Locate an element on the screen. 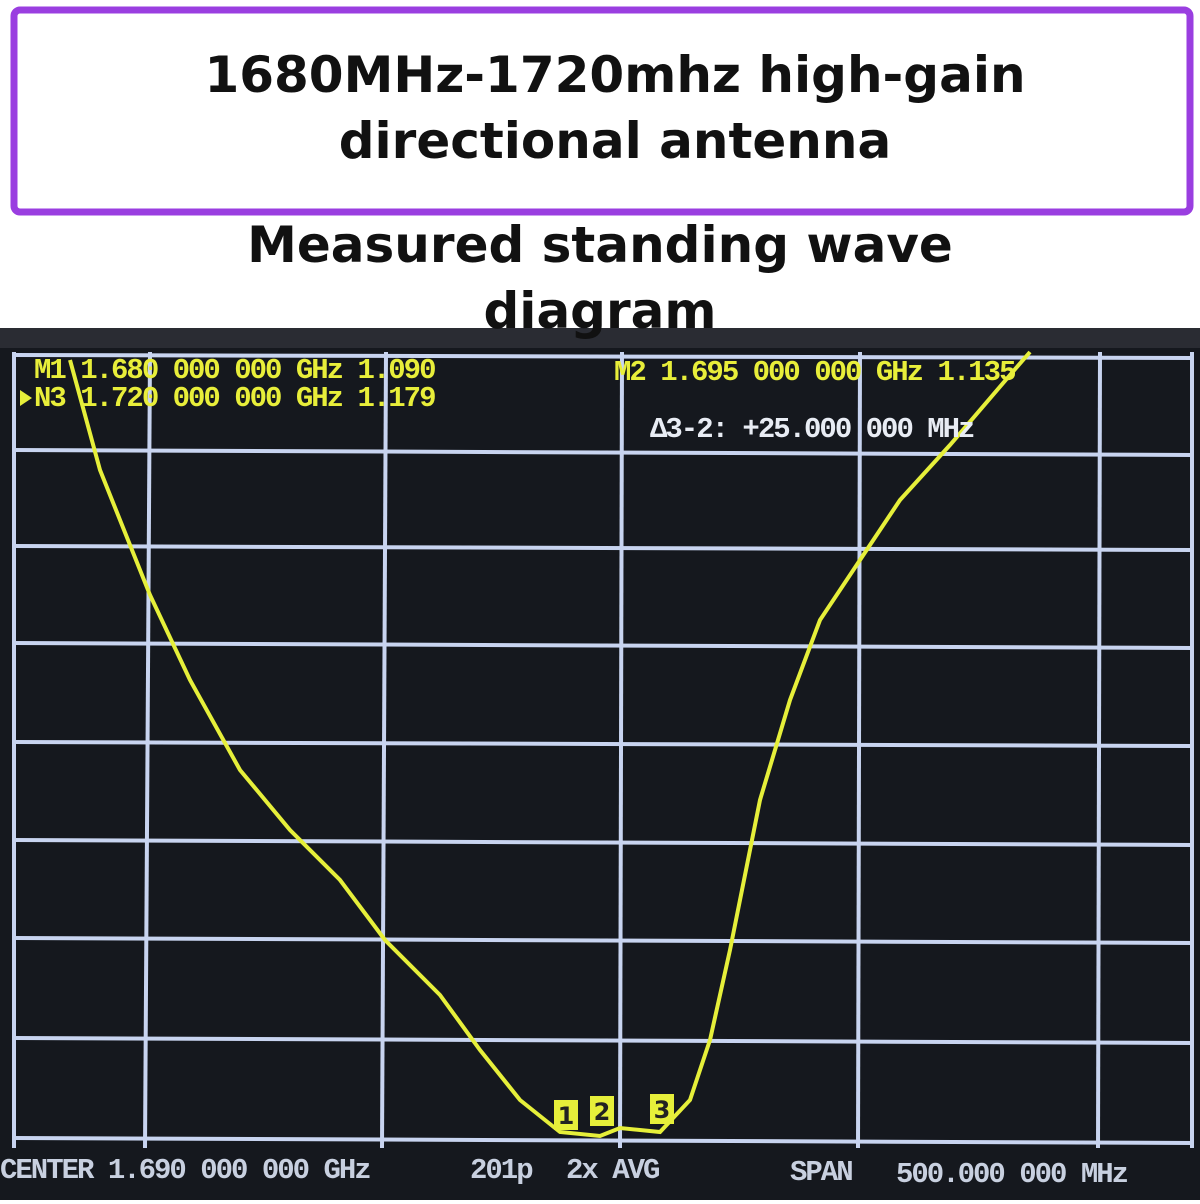 This screenshot has height=1204, width=1200. marker-readout: N3 1.720 000 000 GHz 1.179 is located at coordinates (234, 398).